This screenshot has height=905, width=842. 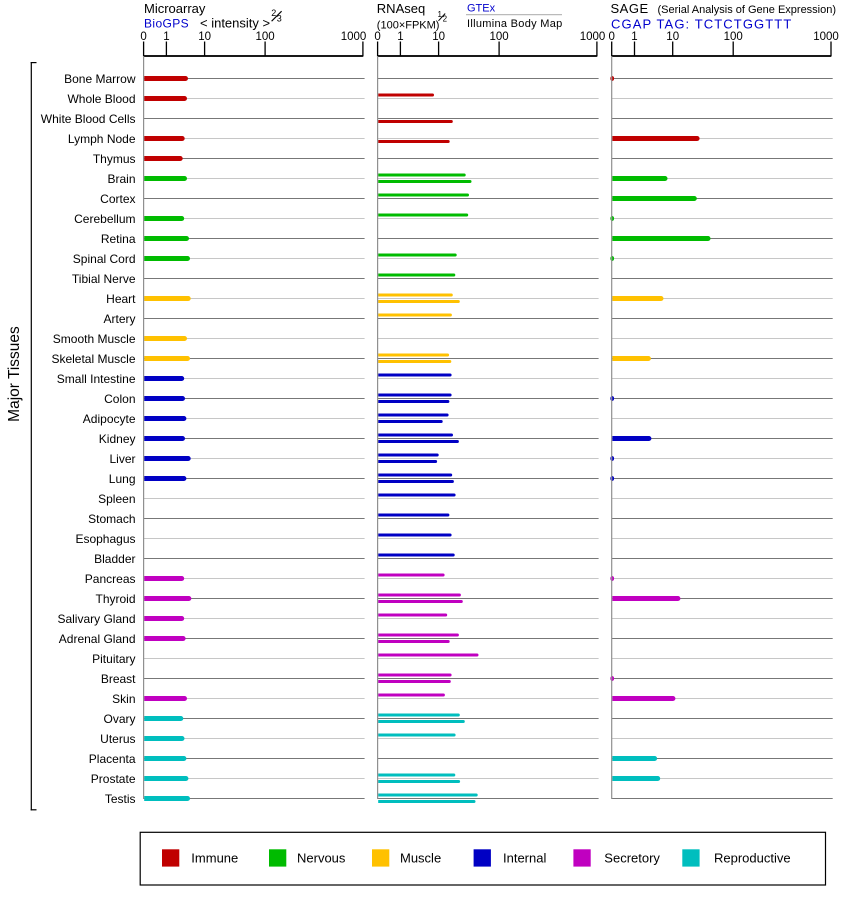 What do you see at coordinates (104, 279) in the screenshot?
I see `svg-text: Tibial Nerve` at bounding box center [104, 279].